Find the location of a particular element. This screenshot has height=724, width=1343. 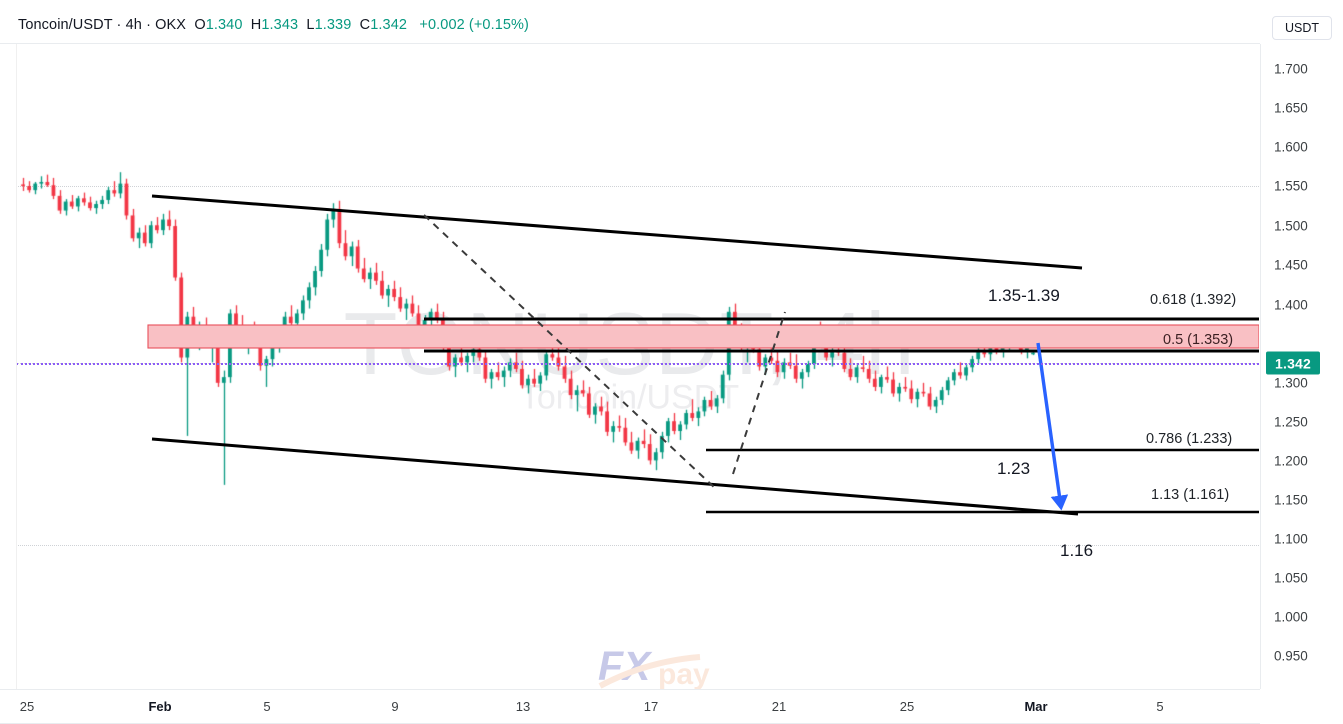

price-tick-1-550: 1.550 is located at coordinates (1291, 186).